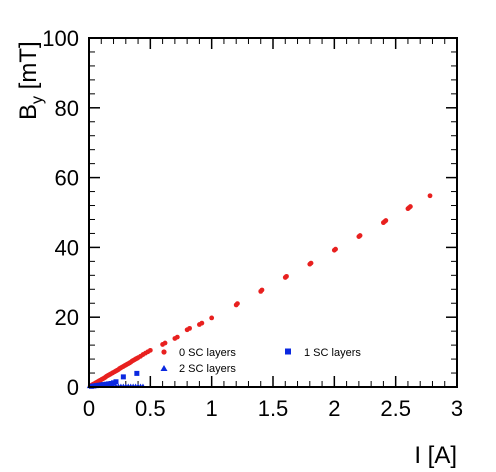  I want to click on y-tick-label: 0, so click(73, 387).